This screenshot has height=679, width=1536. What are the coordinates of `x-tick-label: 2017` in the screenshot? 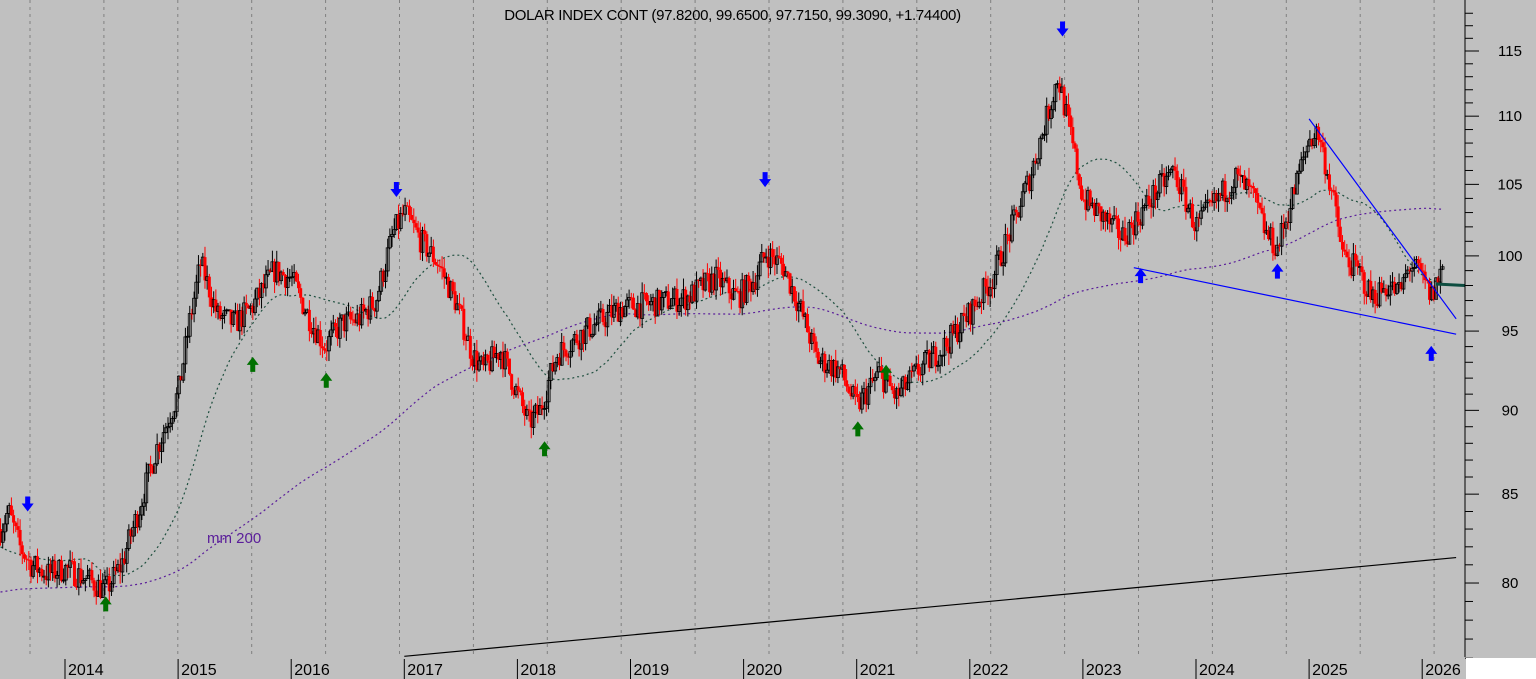 It's located at (425, 670).